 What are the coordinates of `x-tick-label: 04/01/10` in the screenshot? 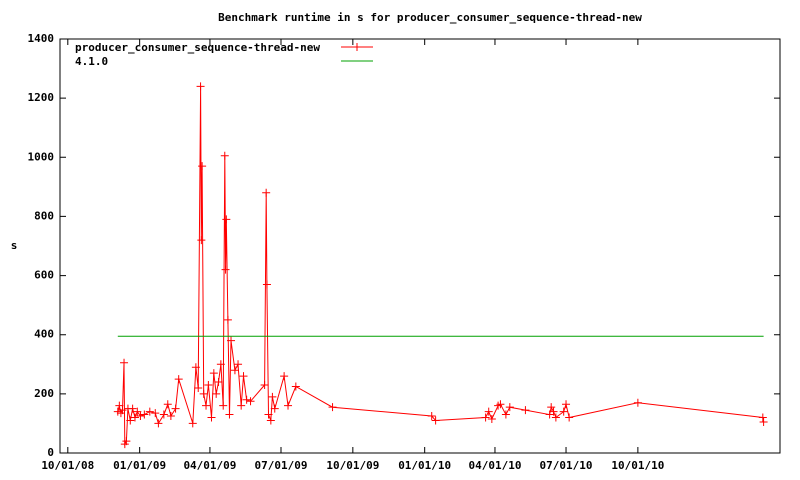 It's located at (494, 465).